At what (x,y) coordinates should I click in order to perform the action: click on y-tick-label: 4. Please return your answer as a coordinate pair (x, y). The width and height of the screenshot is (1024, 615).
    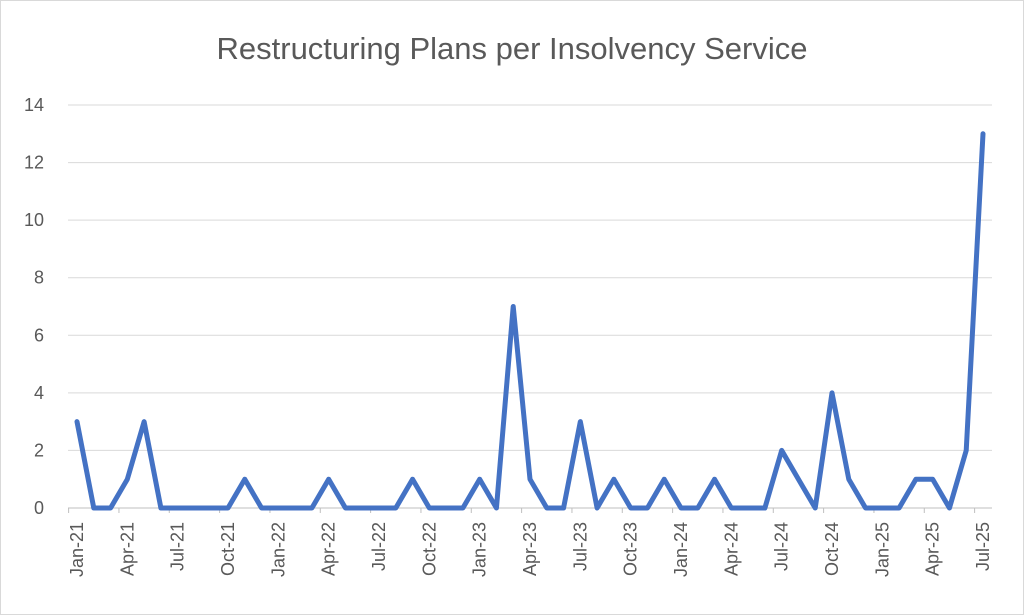
    Looking at the image, I should click on (39, 393).